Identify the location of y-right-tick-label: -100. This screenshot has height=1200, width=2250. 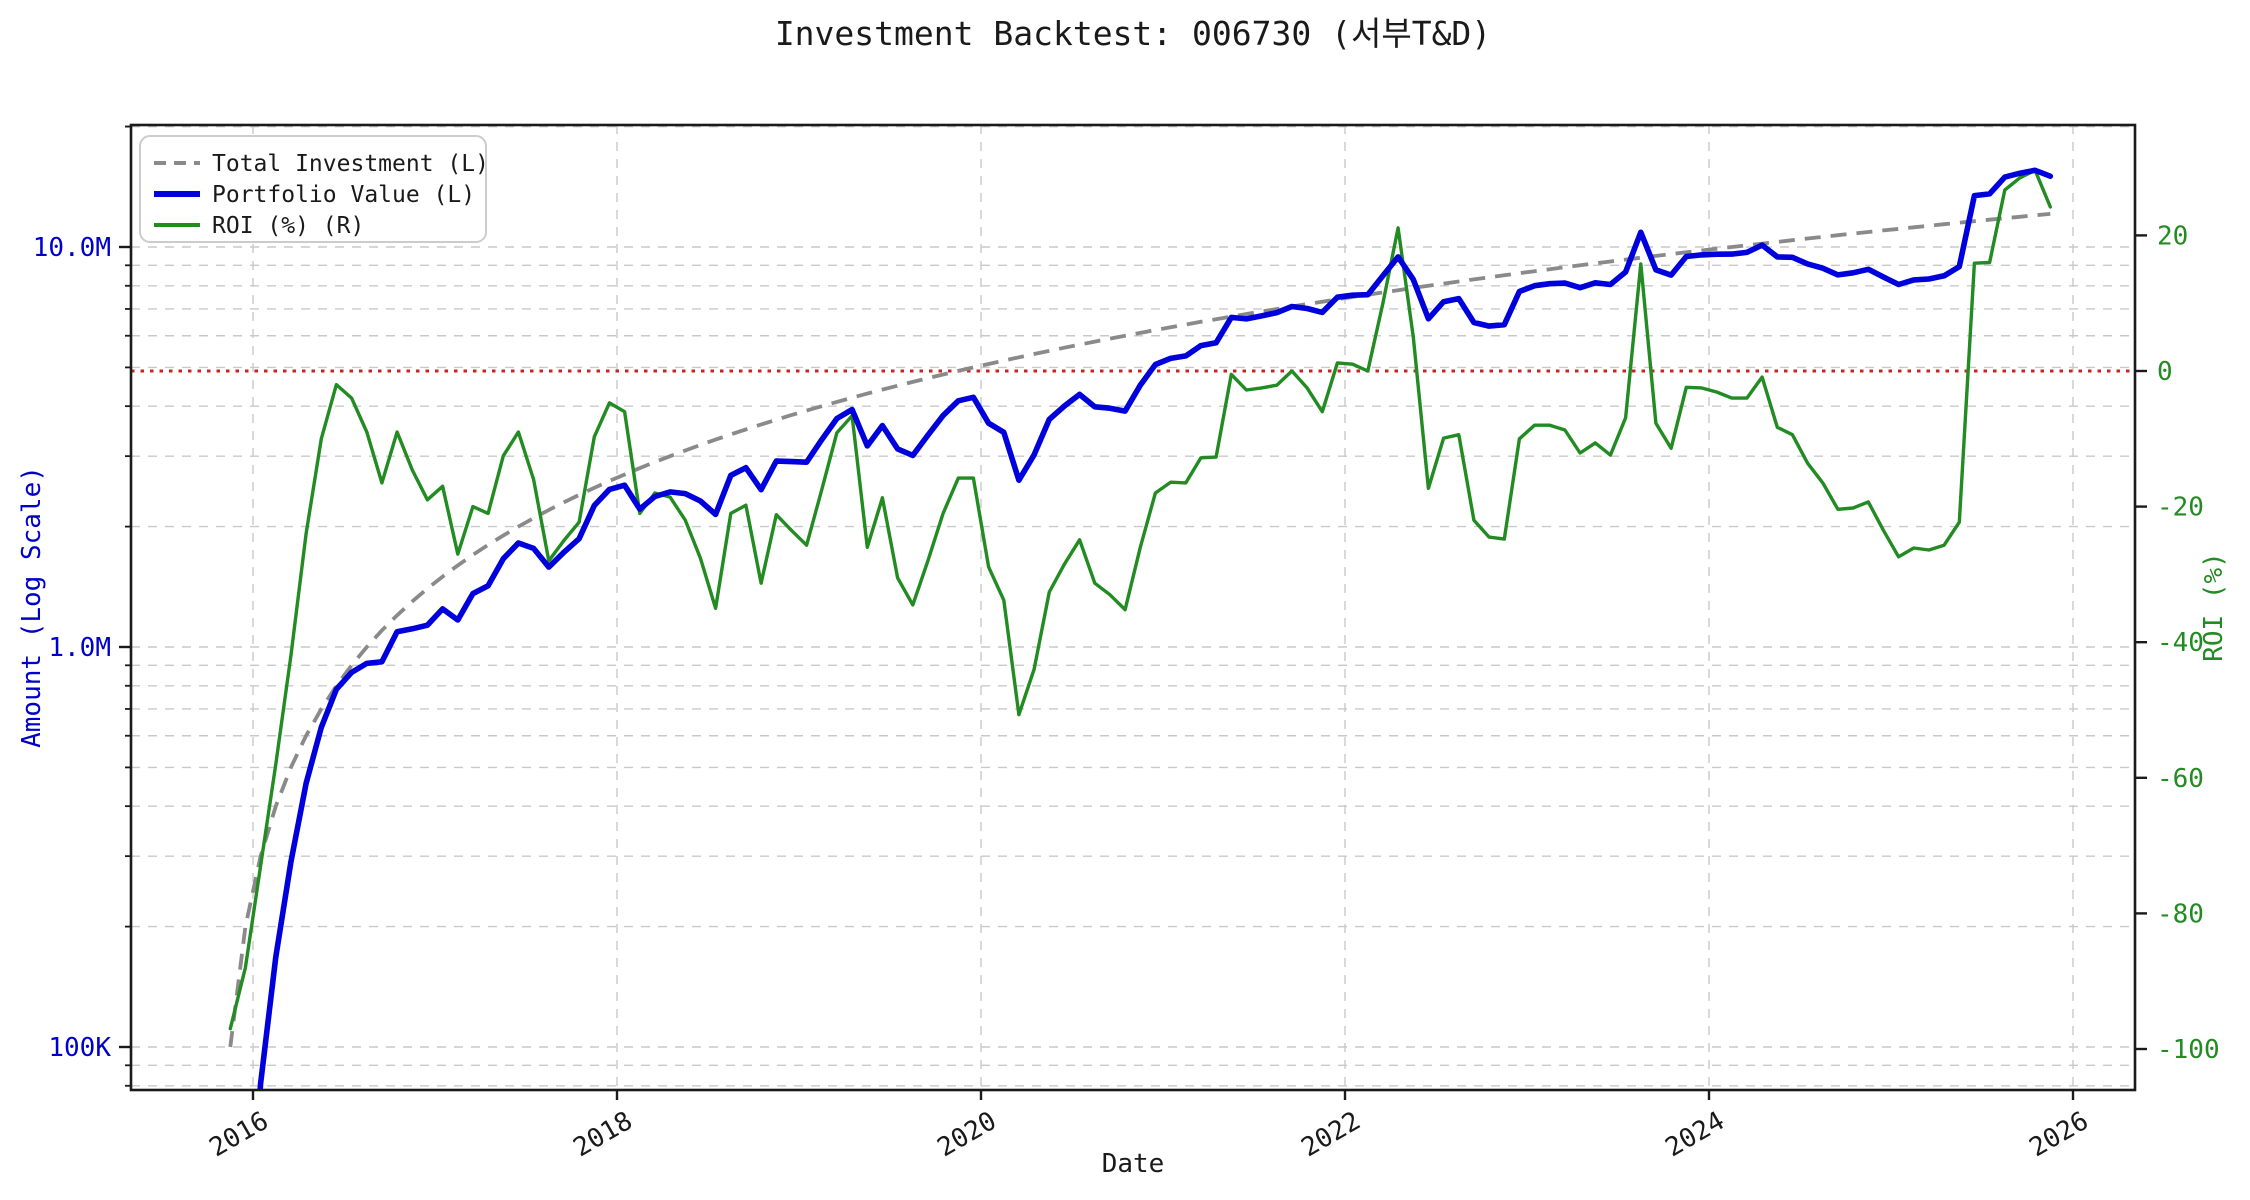
(2188, 1050).